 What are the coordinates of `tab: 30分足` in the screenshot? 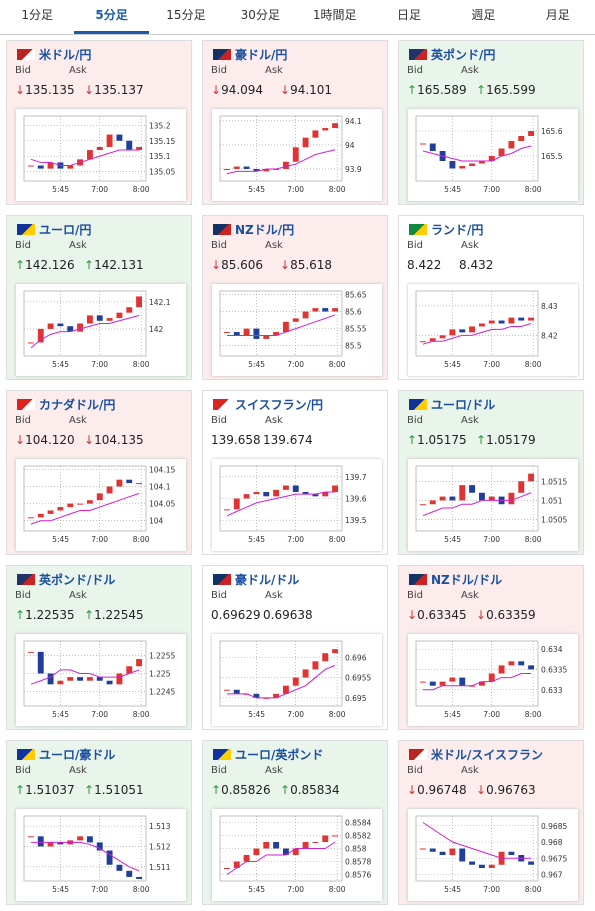 It's located at (260, 15).